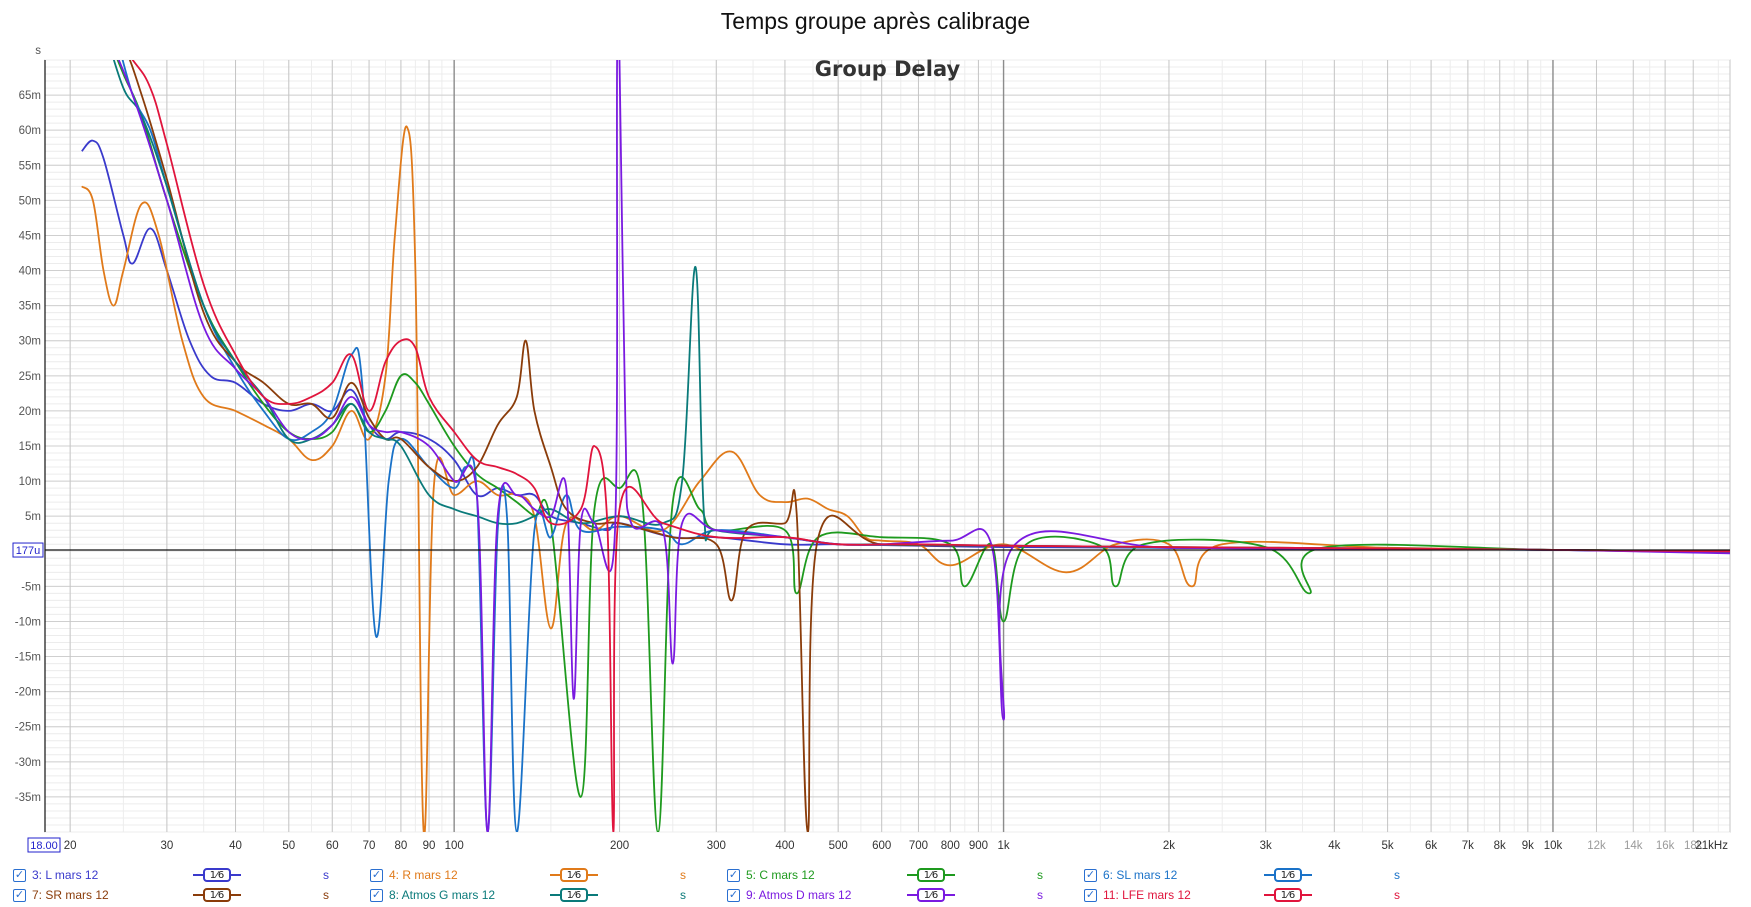  Describe the element at coordinates (1388, 846) in the screenshot. I see `x-tick-label: 5k` at that location.